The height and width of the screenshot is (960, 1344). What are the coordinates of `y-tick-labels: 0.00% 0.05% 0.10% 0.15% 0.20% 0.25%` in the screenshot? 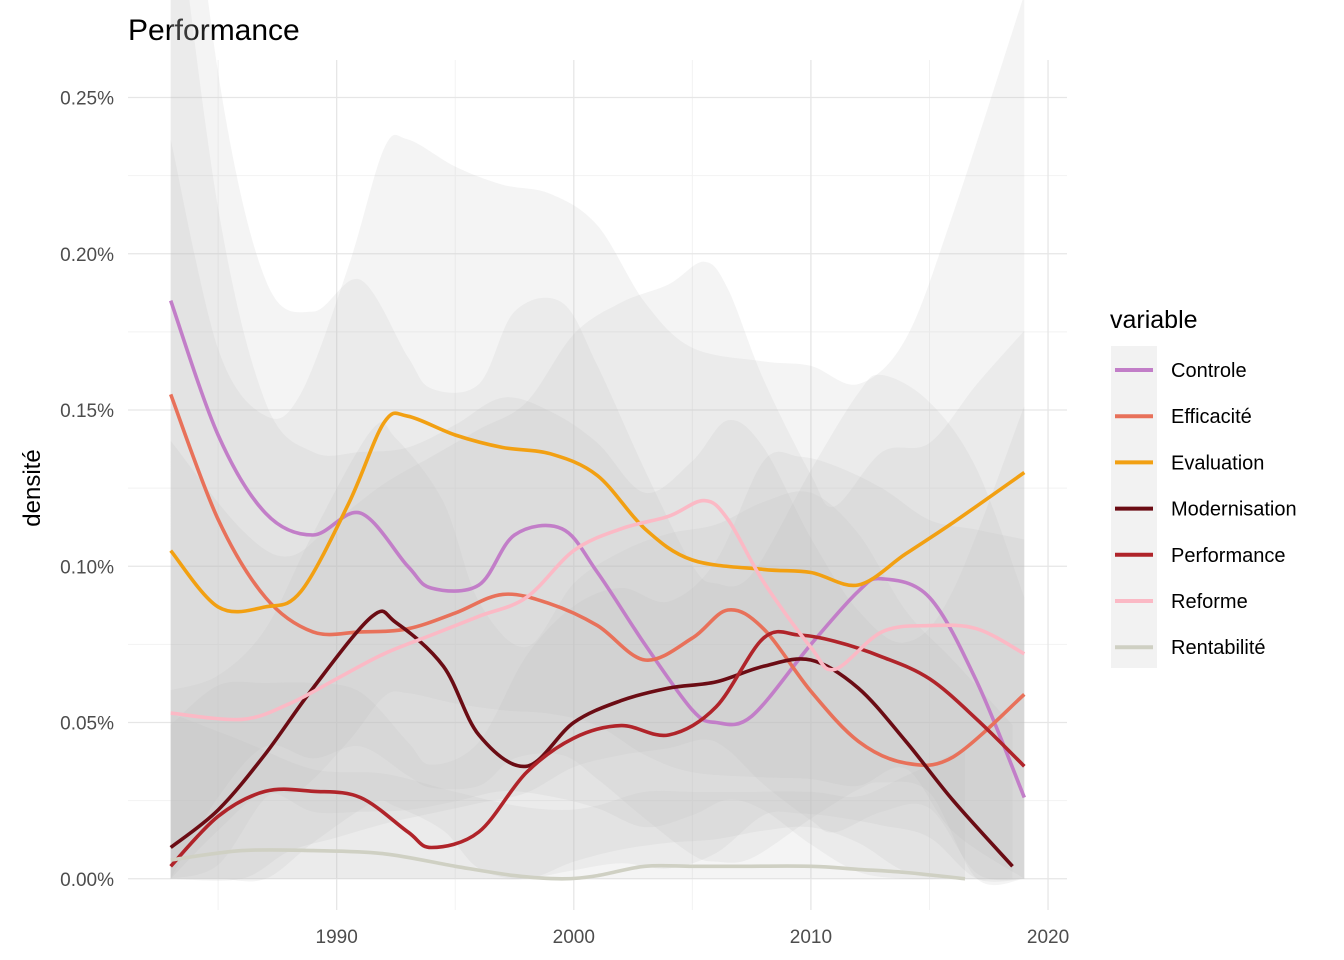 It's located at (87, 490).